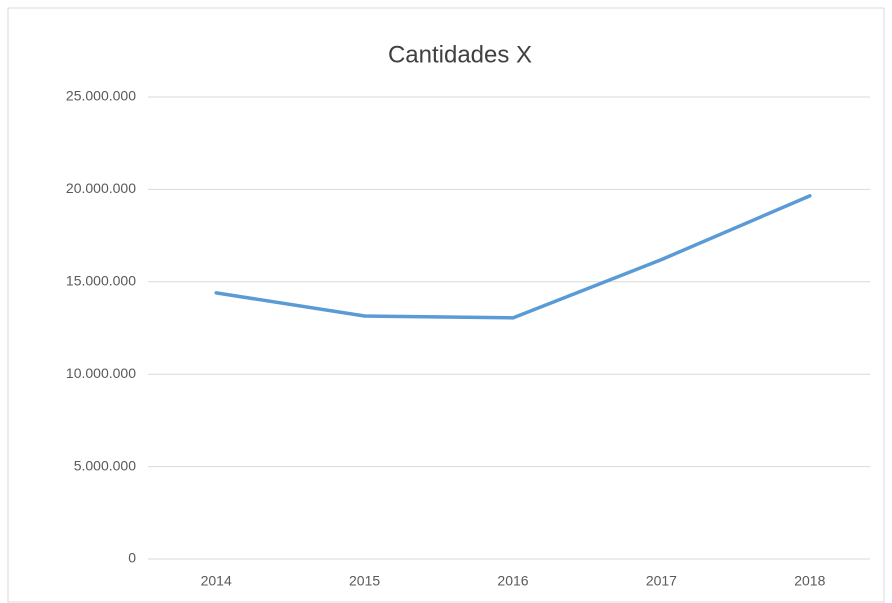 This screenshot has width=892, height=603. What do you see at coordinates (101, 373) in the screenshot?
I see `y-tick-label: 10.000.000` at bounding box center [101, 373].